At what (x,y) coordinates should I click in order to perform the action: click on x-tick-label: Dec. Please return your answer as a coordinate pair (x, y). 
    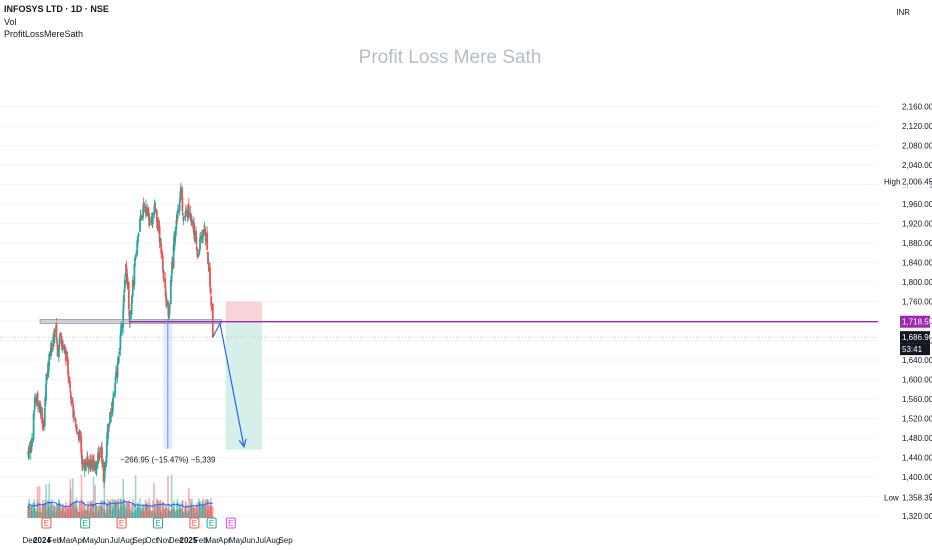
    Looking at the image, I should click on (176, 540).